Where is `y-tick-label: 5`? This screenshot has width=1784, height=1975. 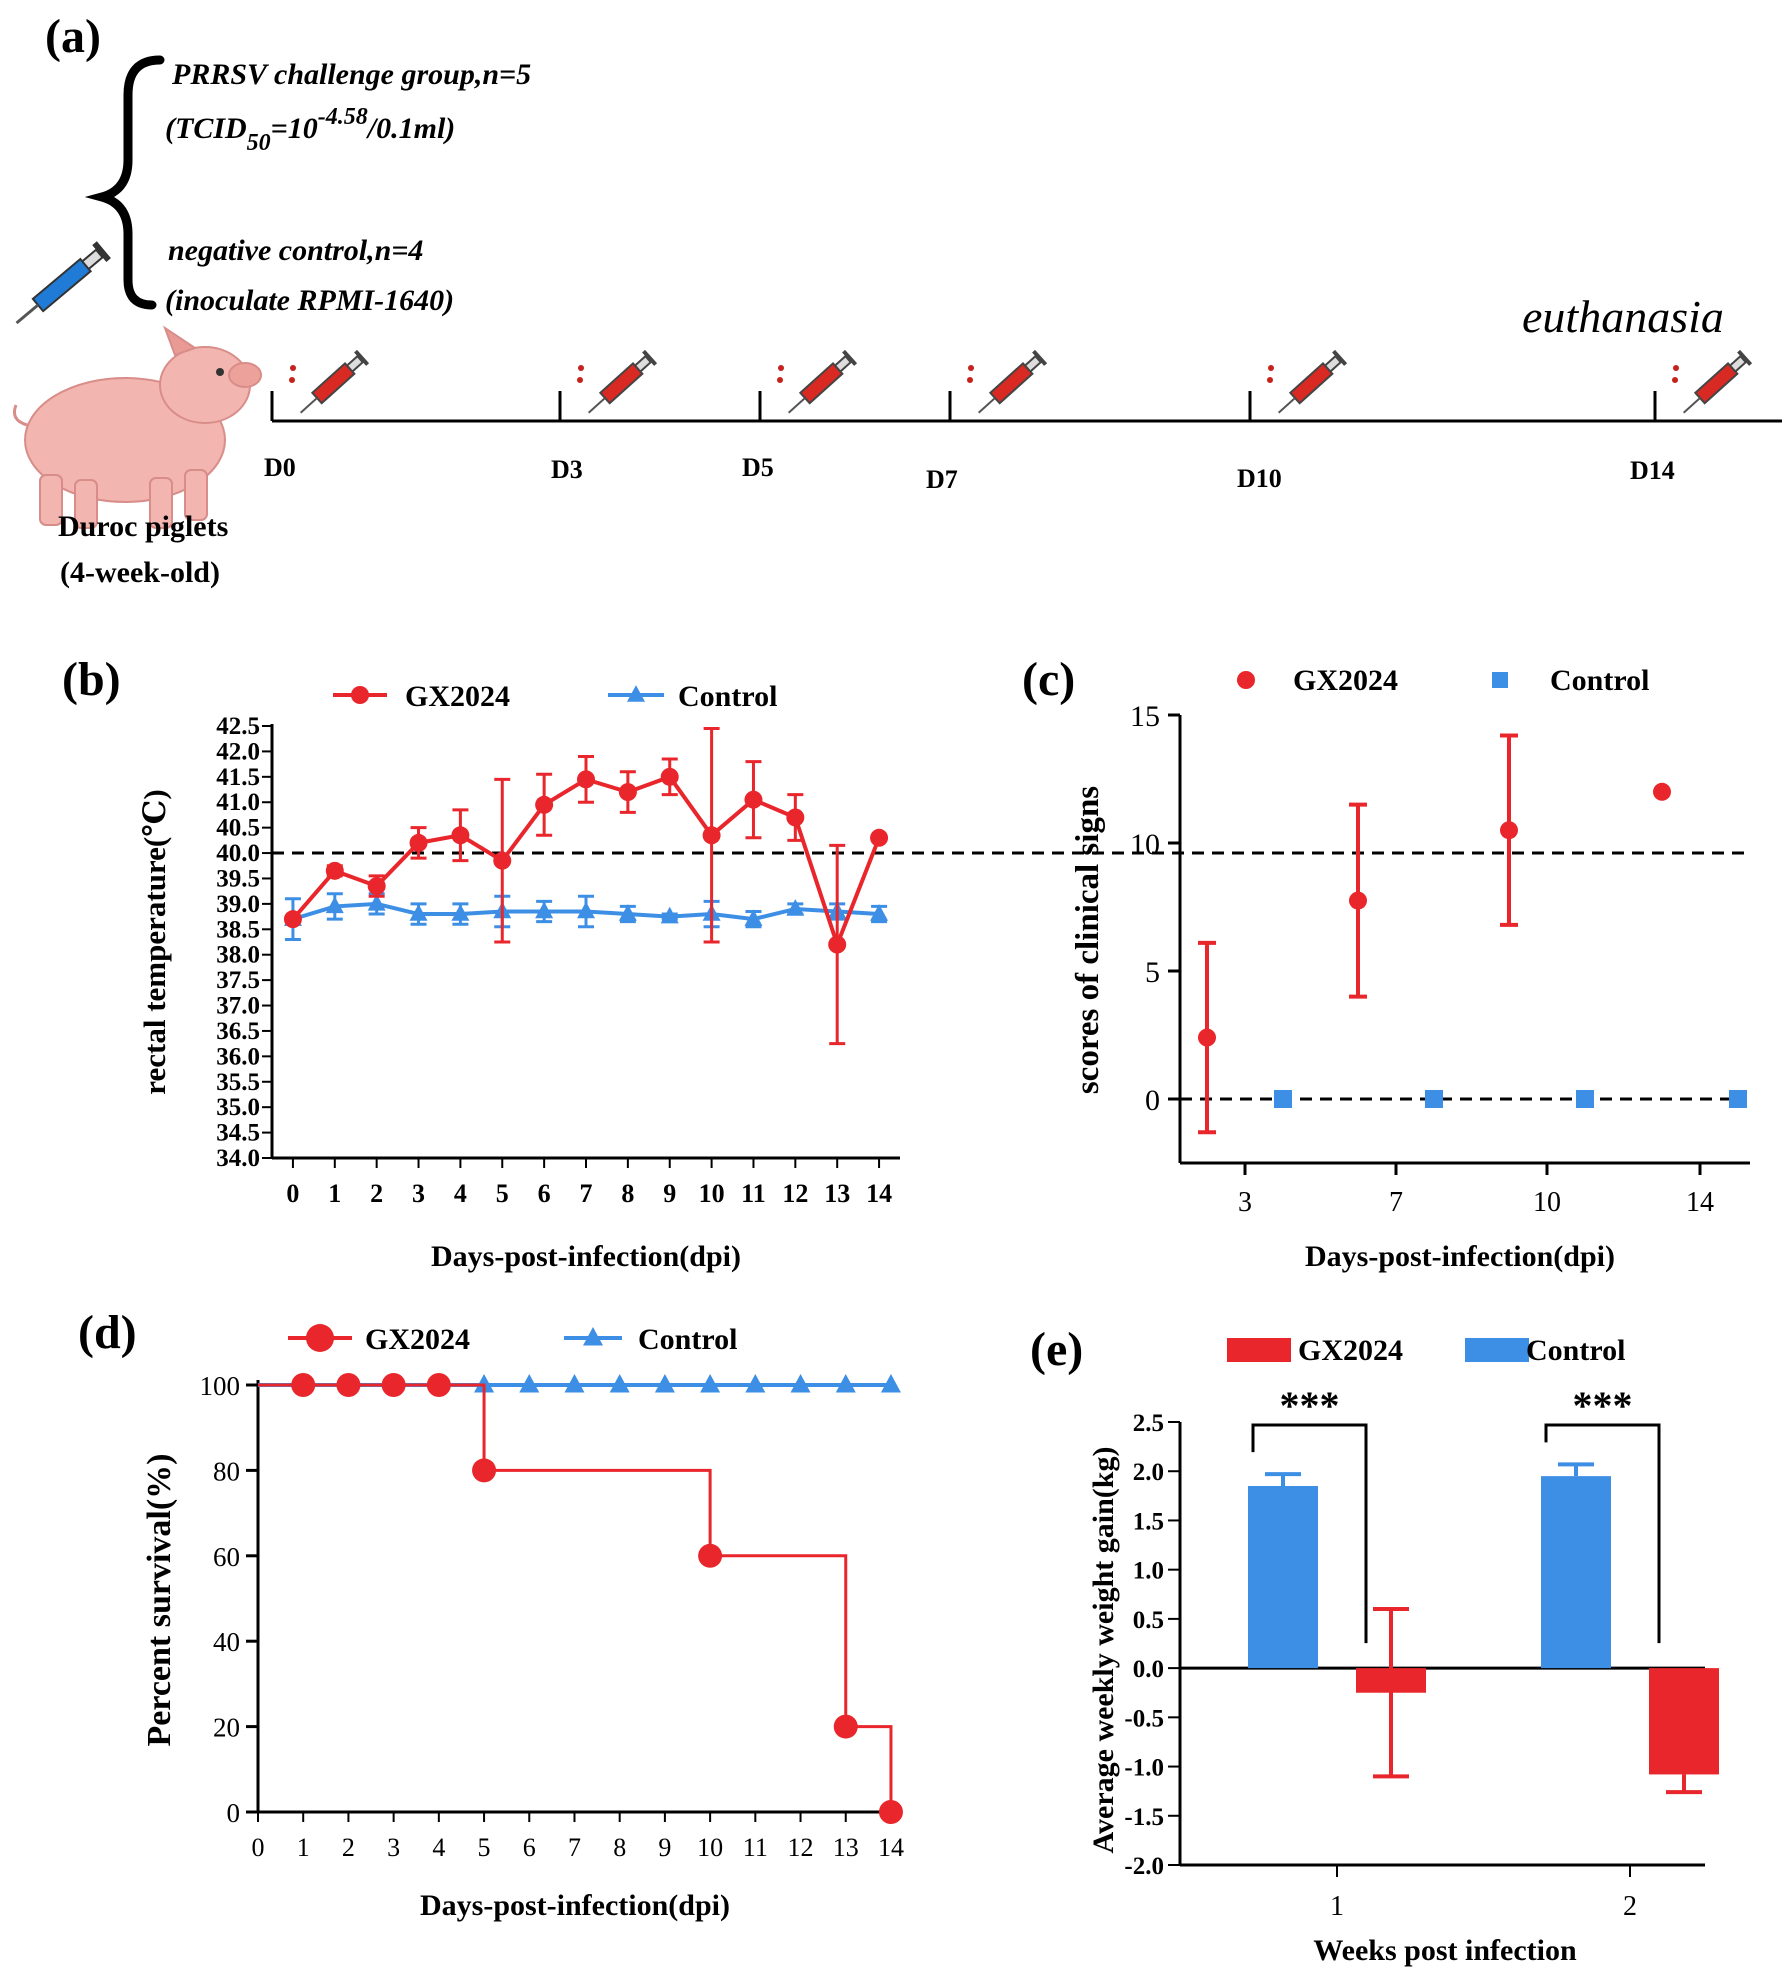 y-tick-label: 5 is located at coordinates (1152, 972).